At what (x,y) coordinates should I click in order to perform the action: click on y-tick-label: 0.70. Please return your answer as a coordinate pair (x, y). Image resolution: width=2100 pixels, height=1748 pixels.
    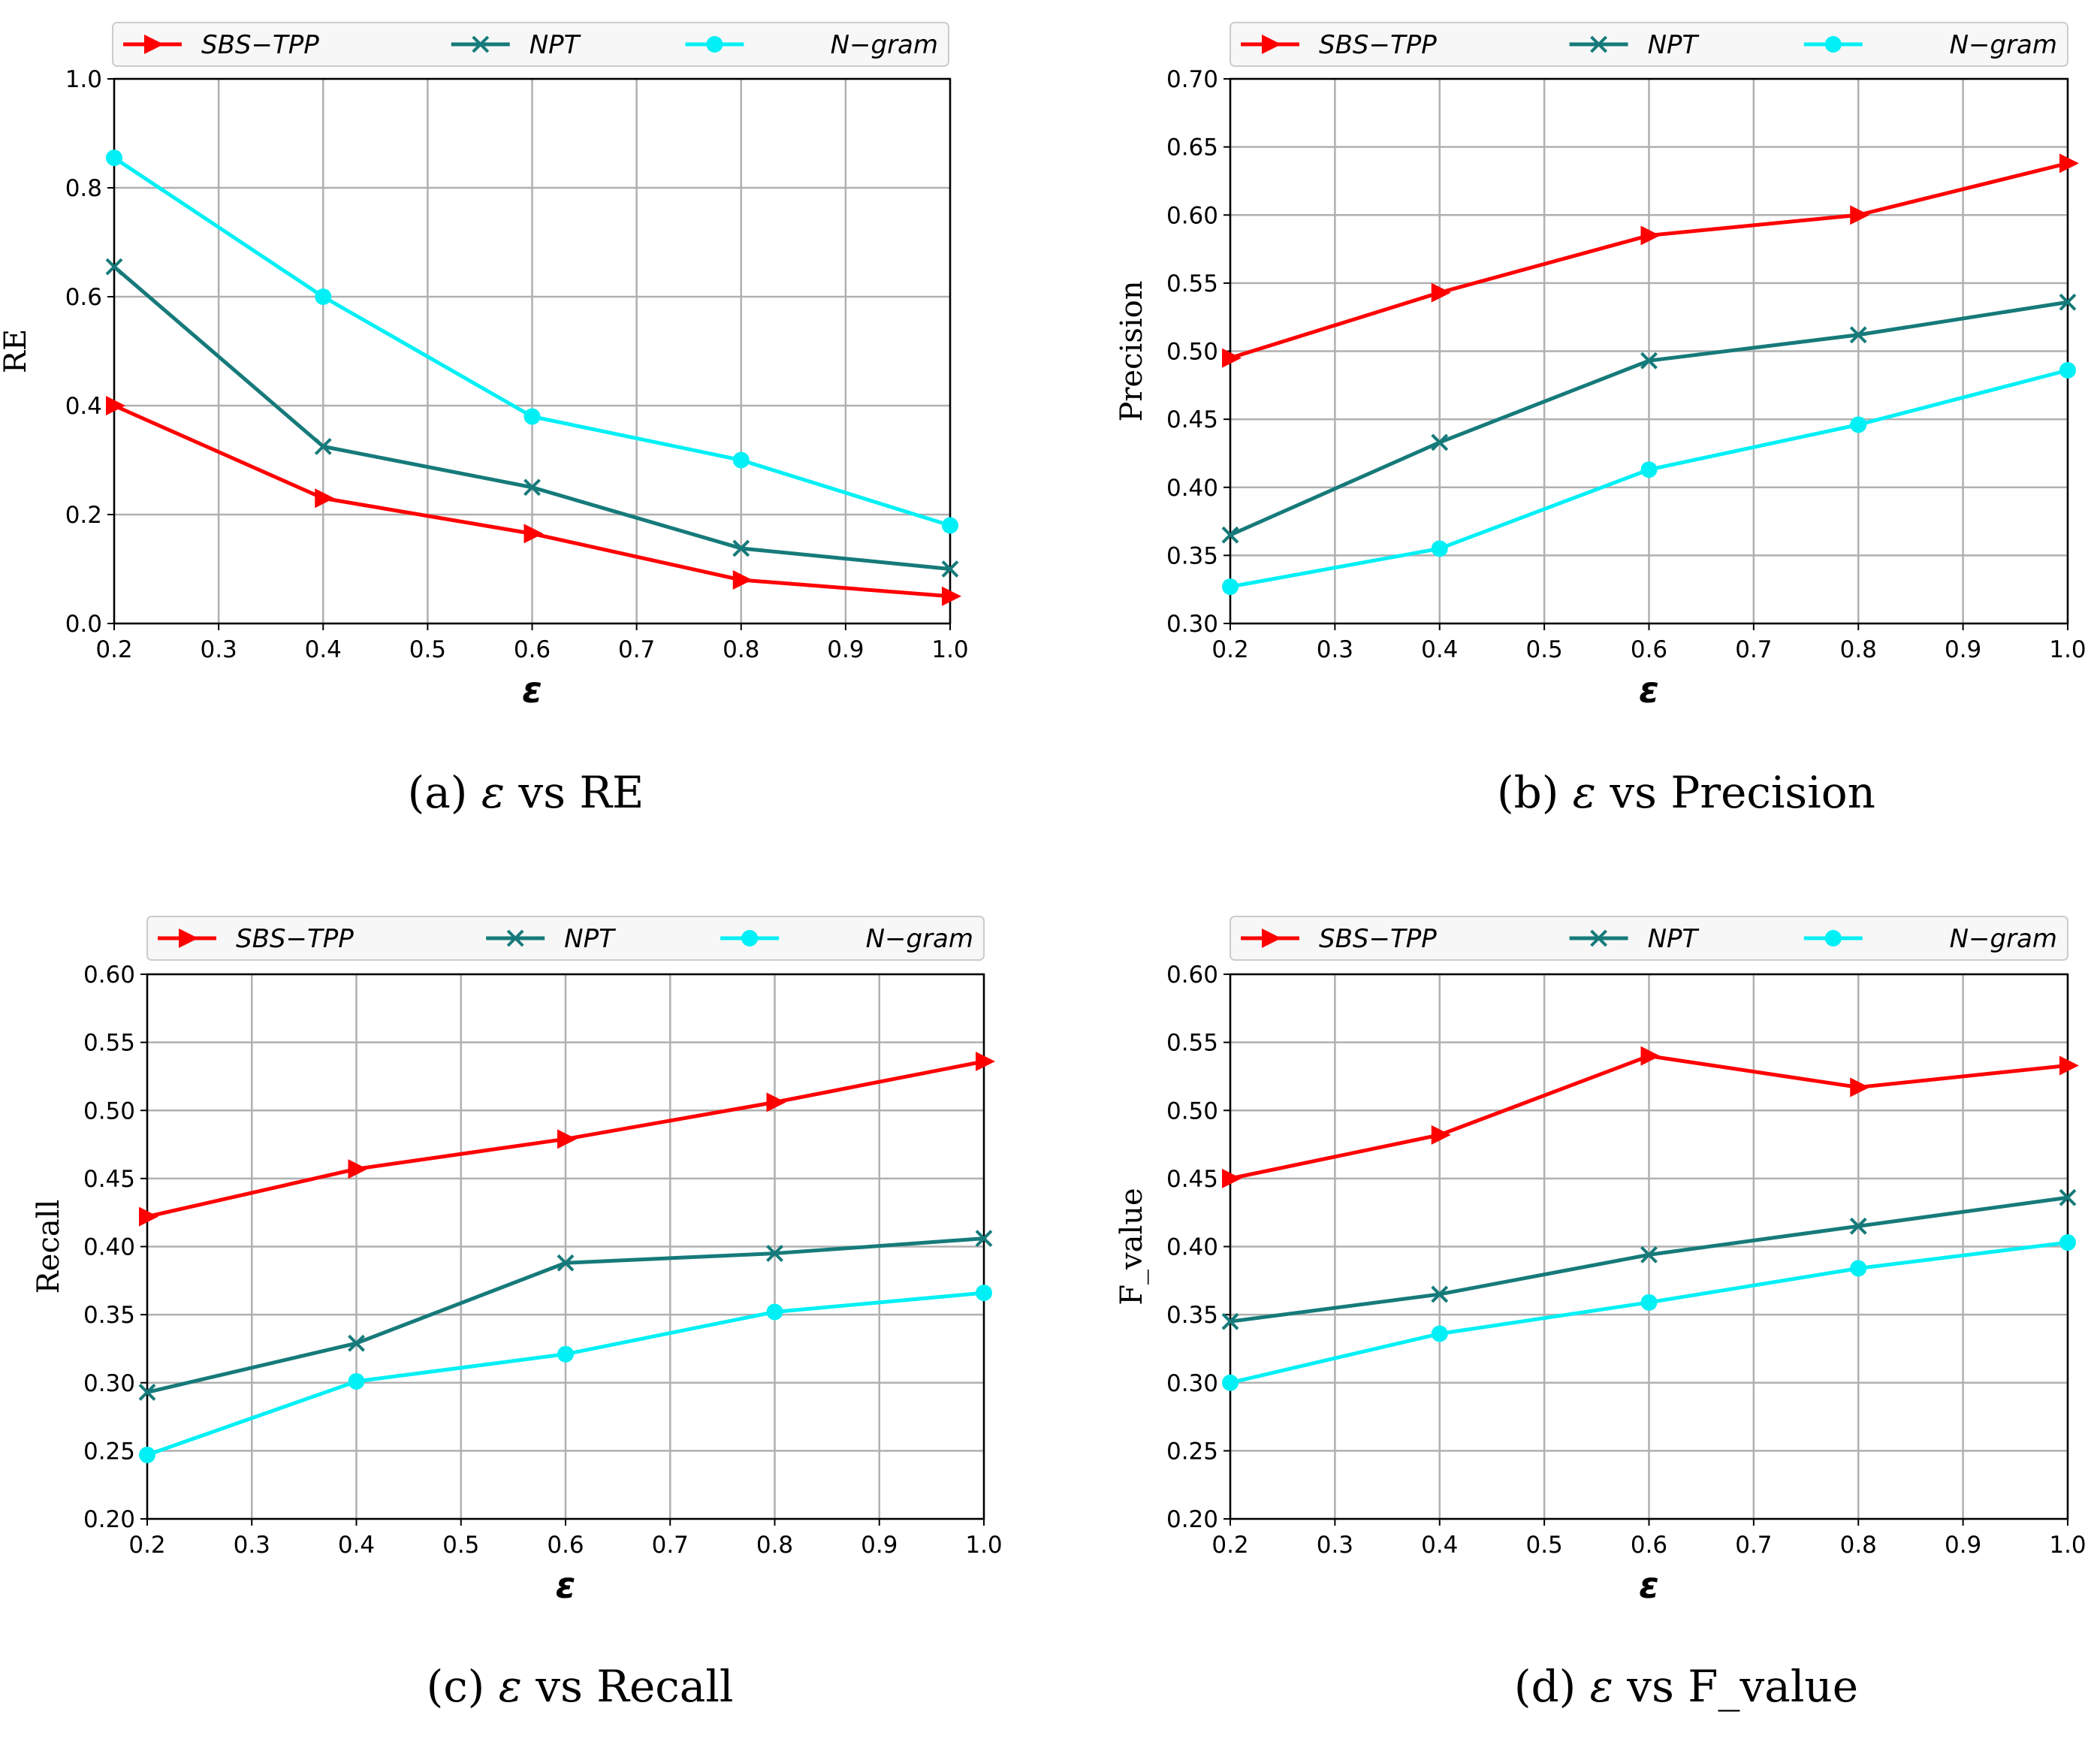
    Looking at the image, I should click on (1192, 79).